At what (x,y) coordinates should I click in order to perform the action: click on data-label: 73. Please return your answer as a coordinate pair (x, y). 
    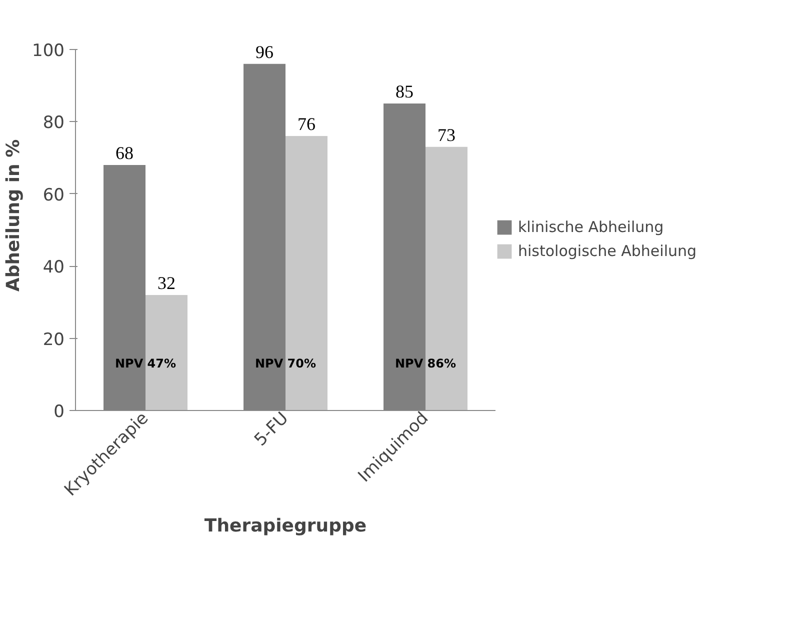
    Looking at the image, I should click on (447, 134).